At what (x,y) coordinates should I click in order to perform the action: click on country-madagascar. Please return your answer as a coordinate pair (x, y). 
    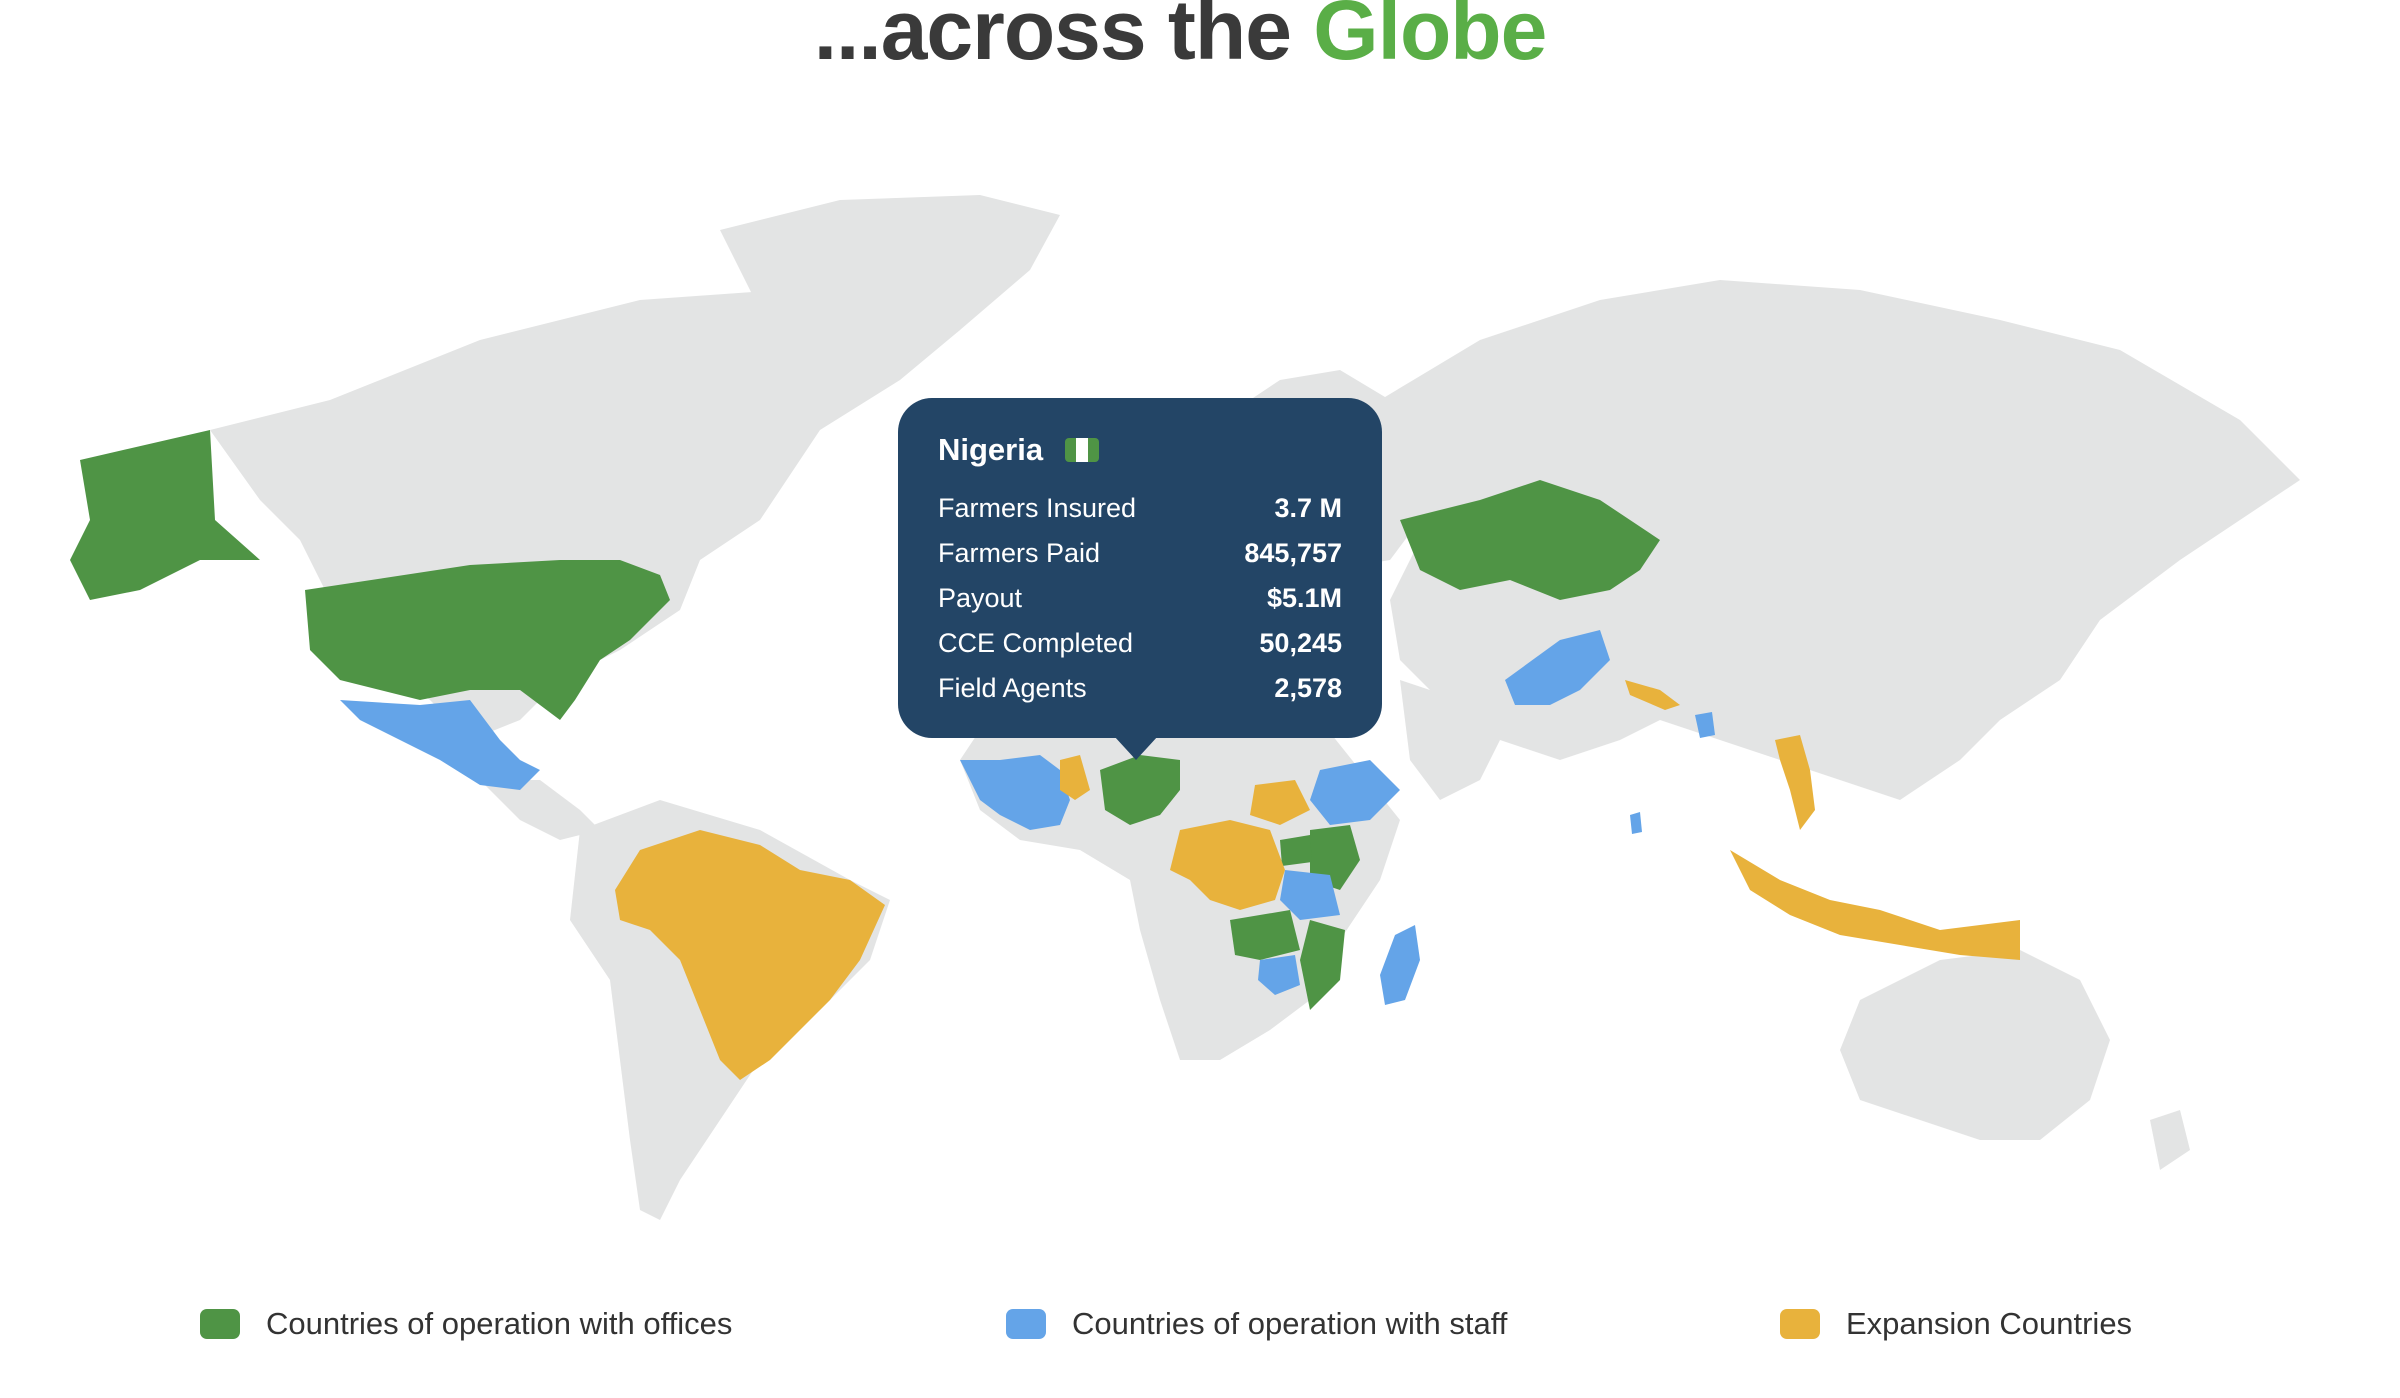
    Looking at the image, I should click on (1400, 965).